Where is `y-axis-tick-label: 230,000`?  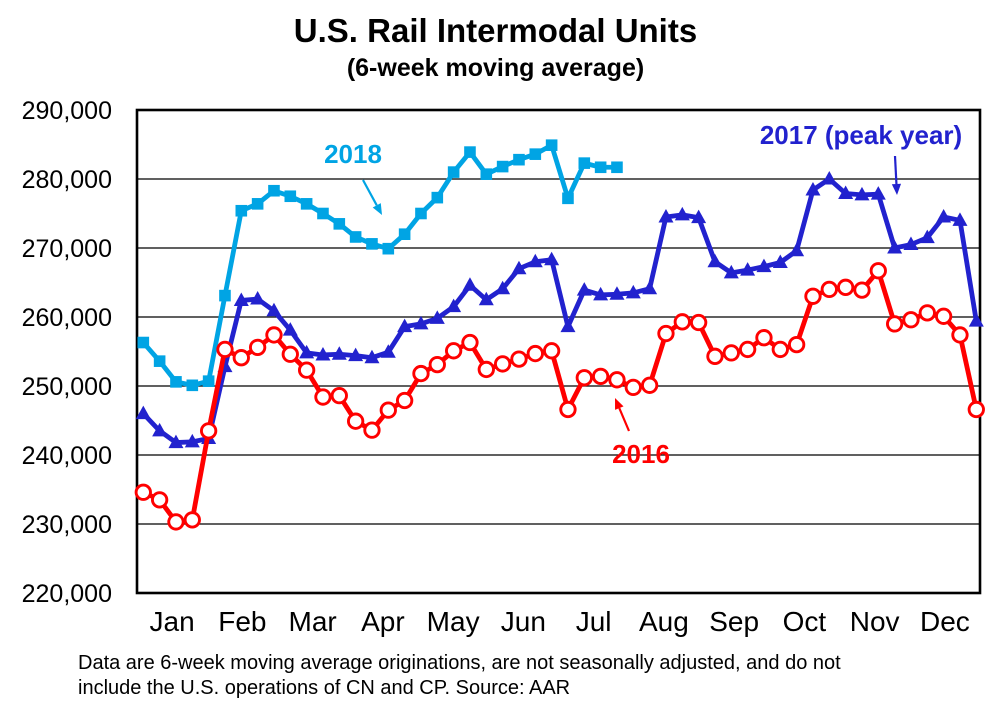
y-axis-tick-label: 230,000 is located at coordinates (67, 525).